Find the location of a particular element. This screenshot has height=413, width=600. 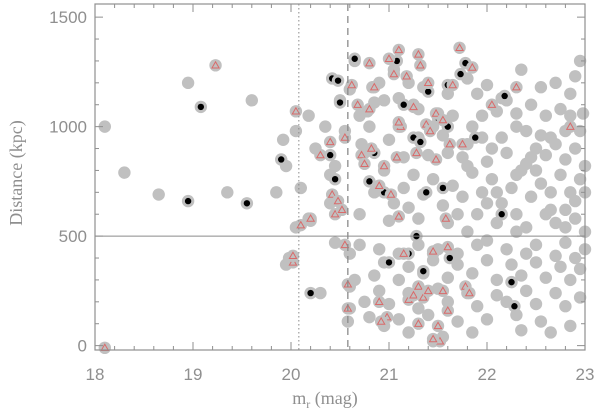

x-tick-label: 23 is located at coordinates (585, 374).